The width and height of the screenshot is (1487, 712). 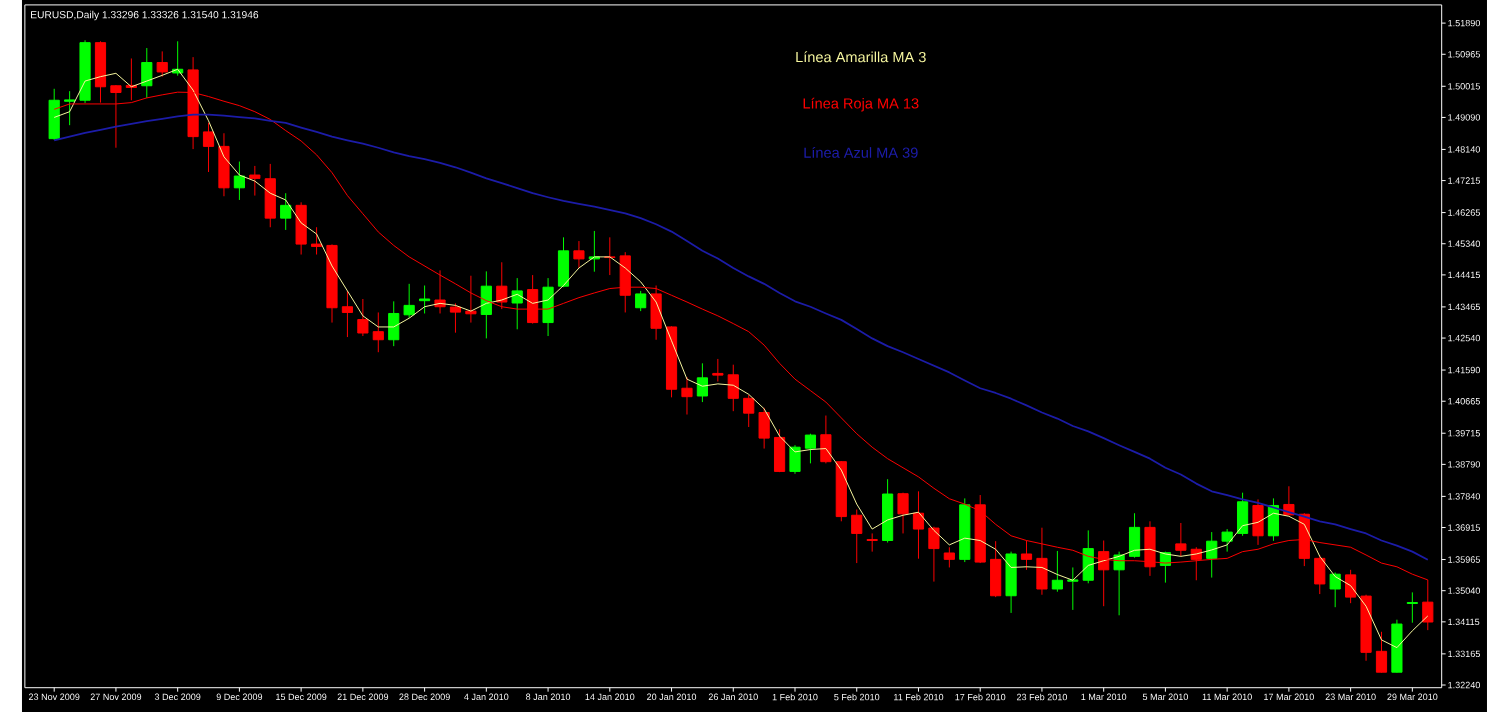 What do you see at coordinates (1464, 306) in the screenshot?
I see `y-tick-label: 1.43465` at bounding box center [1464, 306].